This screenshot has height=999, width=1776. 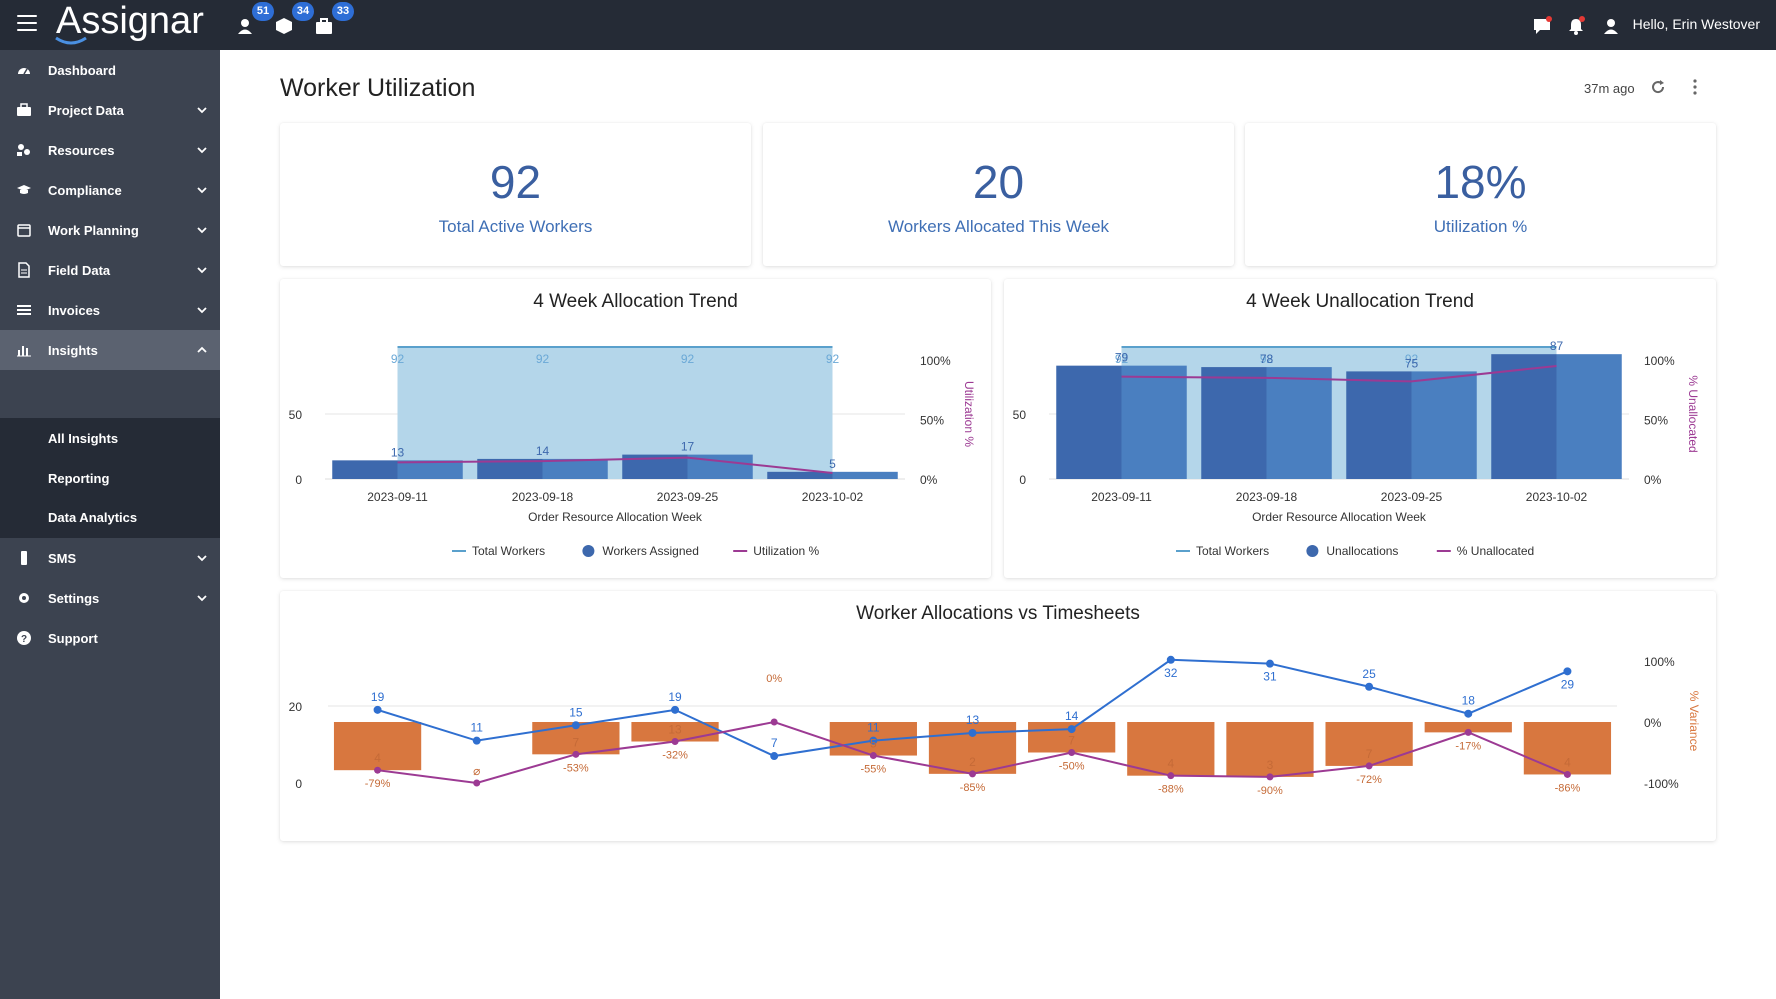 What do you see at coordinates (130, 21) in the screenshot?
I see `app-logo: Assignar` at bounding box center [130, 21].